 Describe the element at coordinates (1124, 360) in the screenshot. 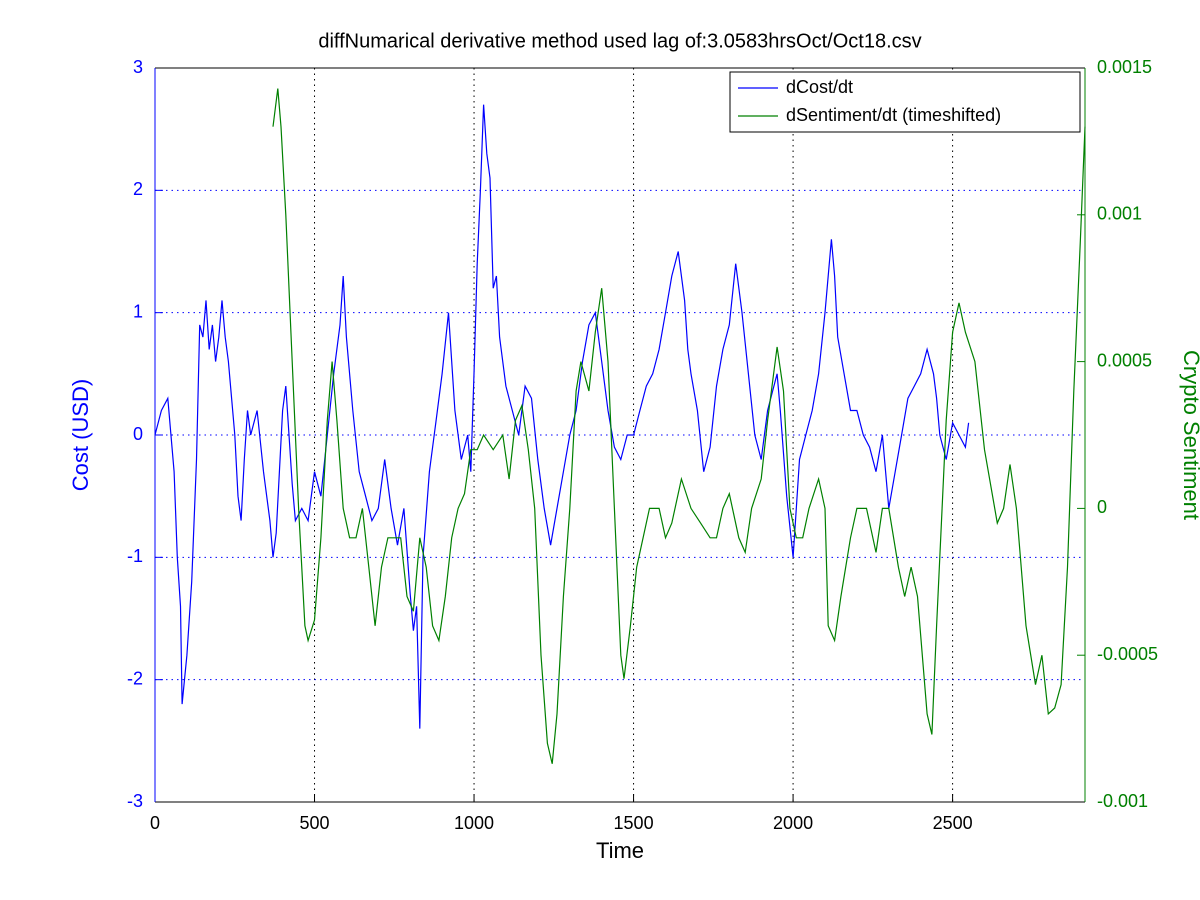

I see `y2-tick-label: 0.0005` at that location.